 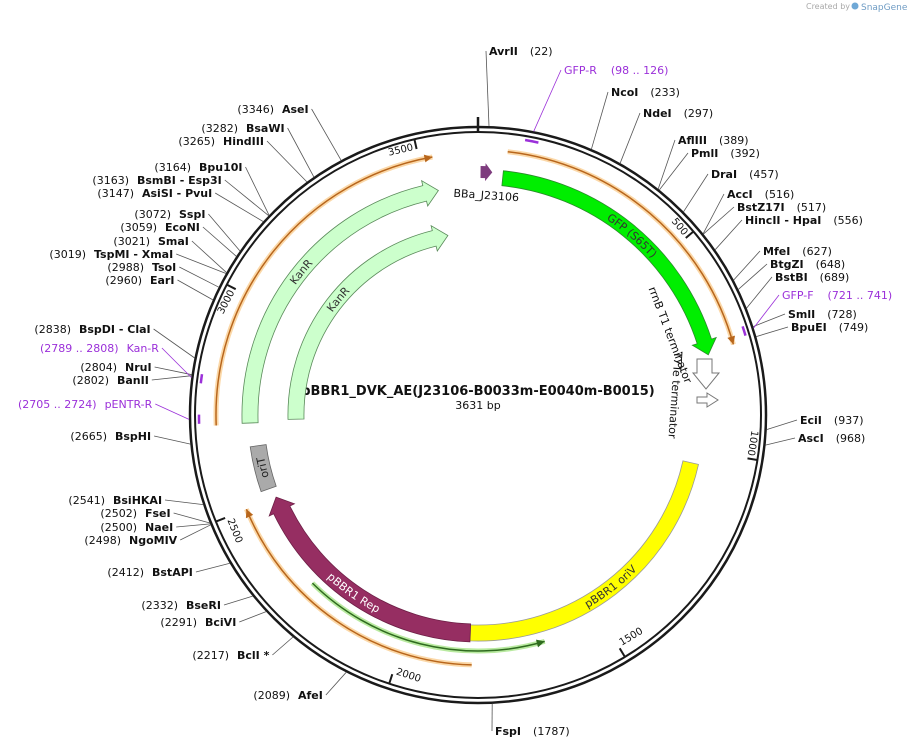 I want to click on plasmid-length: 3631 bp, so click(x=477, y=405).